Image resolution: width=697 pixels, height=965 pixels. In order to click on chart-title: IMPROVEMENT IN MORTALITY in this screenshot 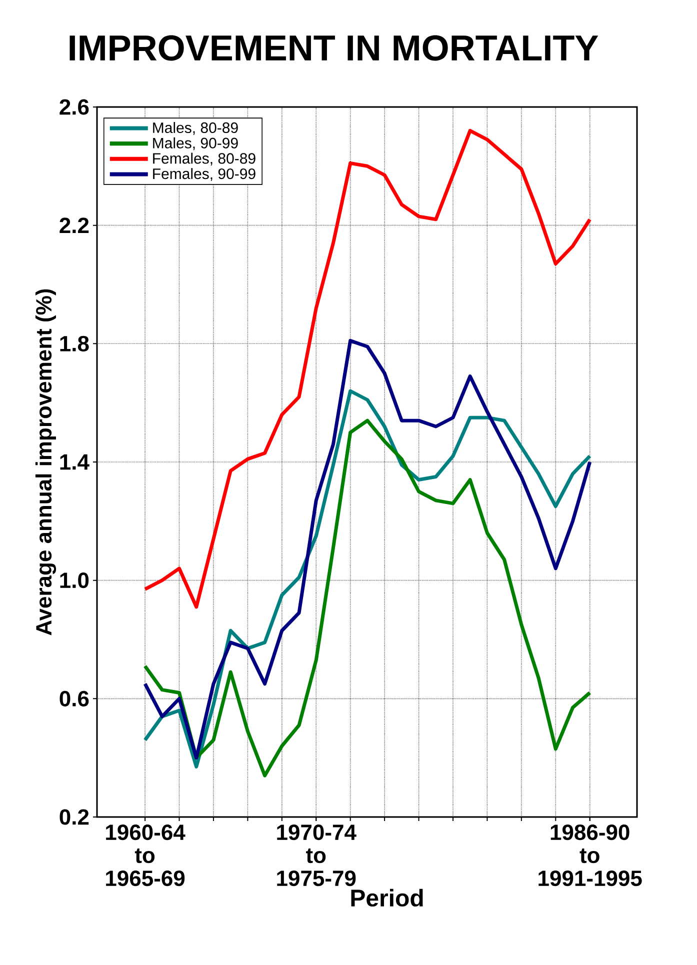, I will do `click(334, 48)`.